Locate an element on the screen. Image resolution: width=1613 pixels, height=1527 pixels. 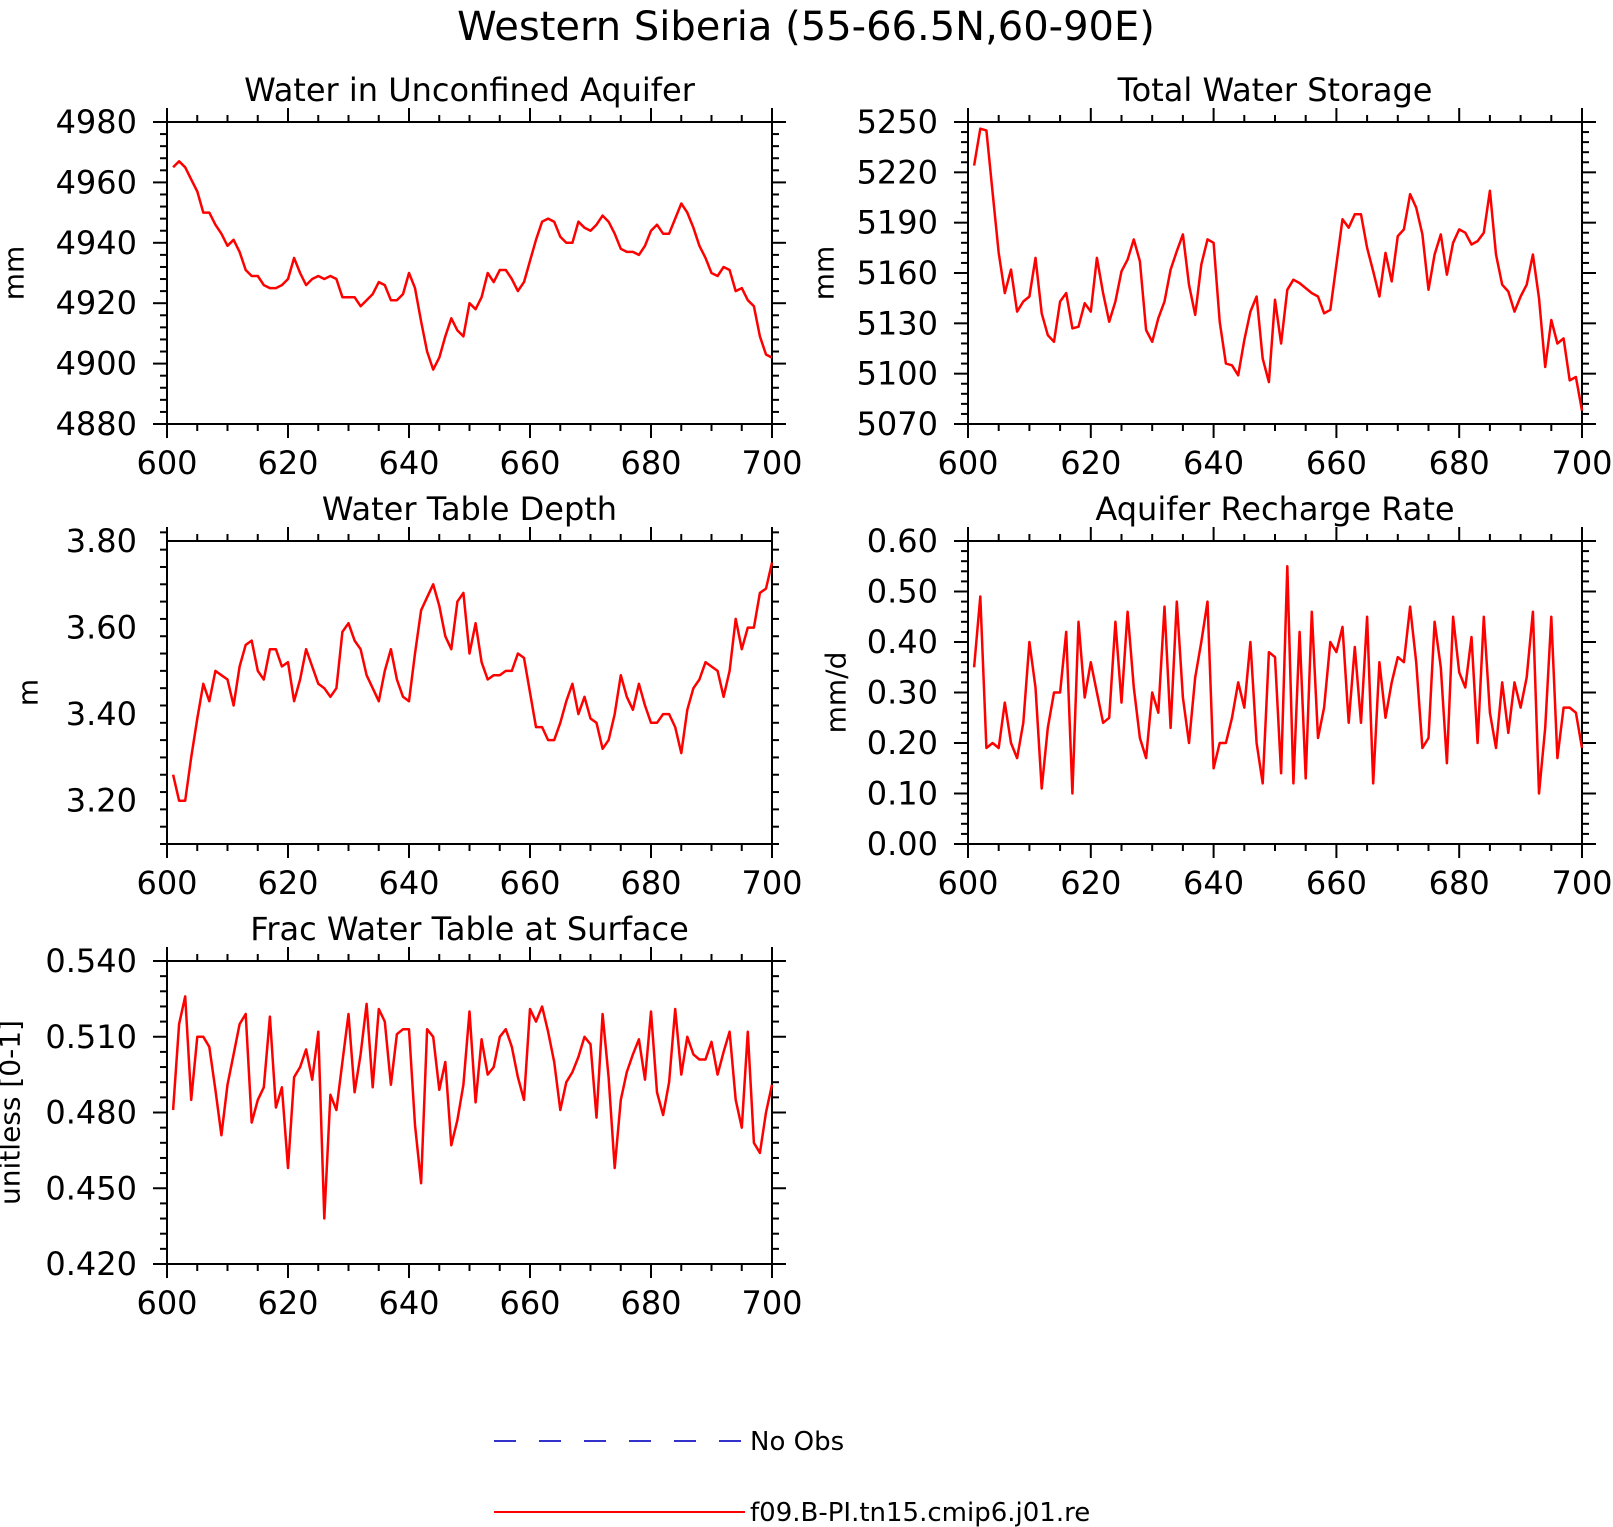
y-tick-label: 0.40 is located at coordinates (902, 642).